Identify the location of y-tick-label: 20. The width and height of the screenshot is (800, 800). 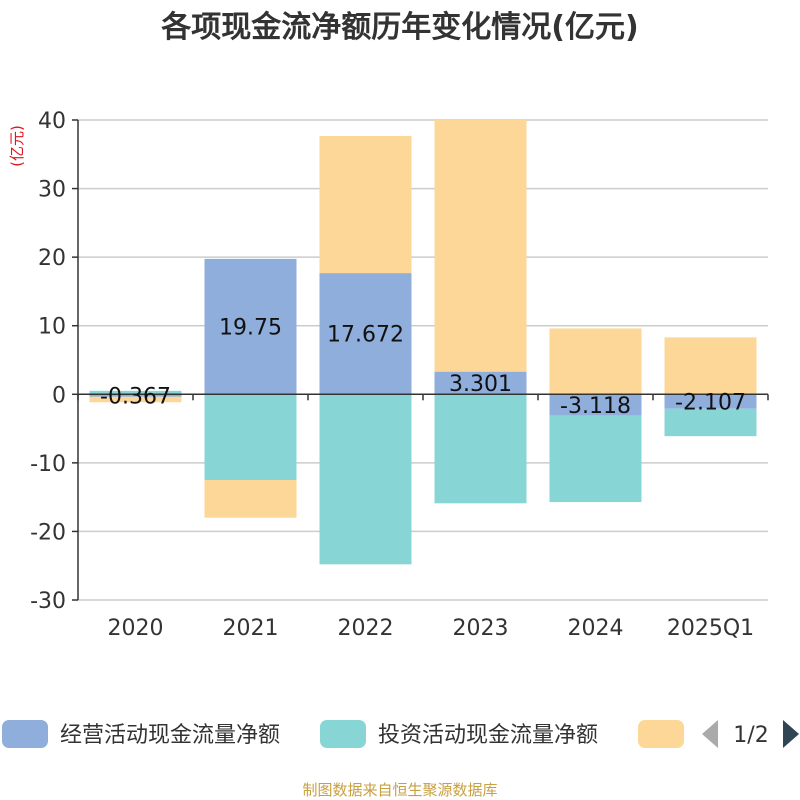
(52, 258).